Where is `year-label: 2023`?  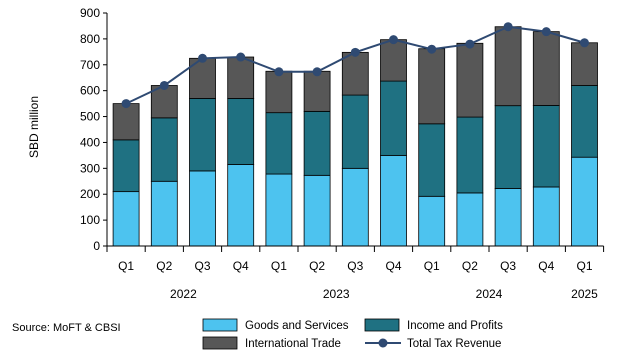
year-label: 2023 is located at coordinates (336, 294).